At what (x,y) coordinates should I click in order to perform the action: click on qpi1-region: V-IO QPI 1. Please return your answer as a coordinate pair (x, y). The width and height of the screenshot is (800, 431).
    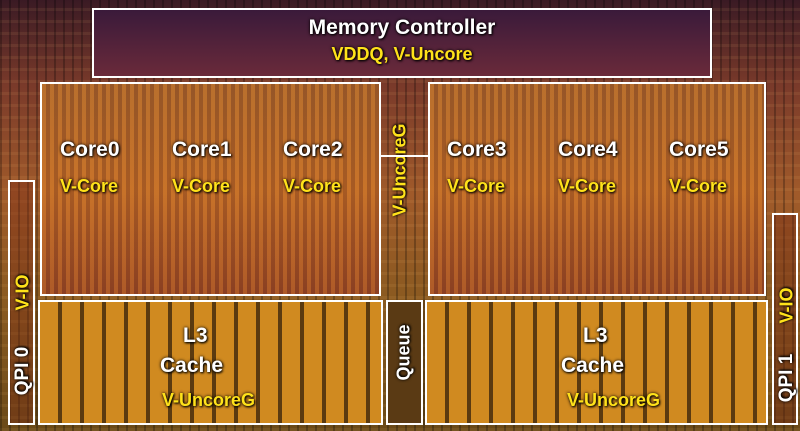
    Looking at the image, I should click on (785, 319).